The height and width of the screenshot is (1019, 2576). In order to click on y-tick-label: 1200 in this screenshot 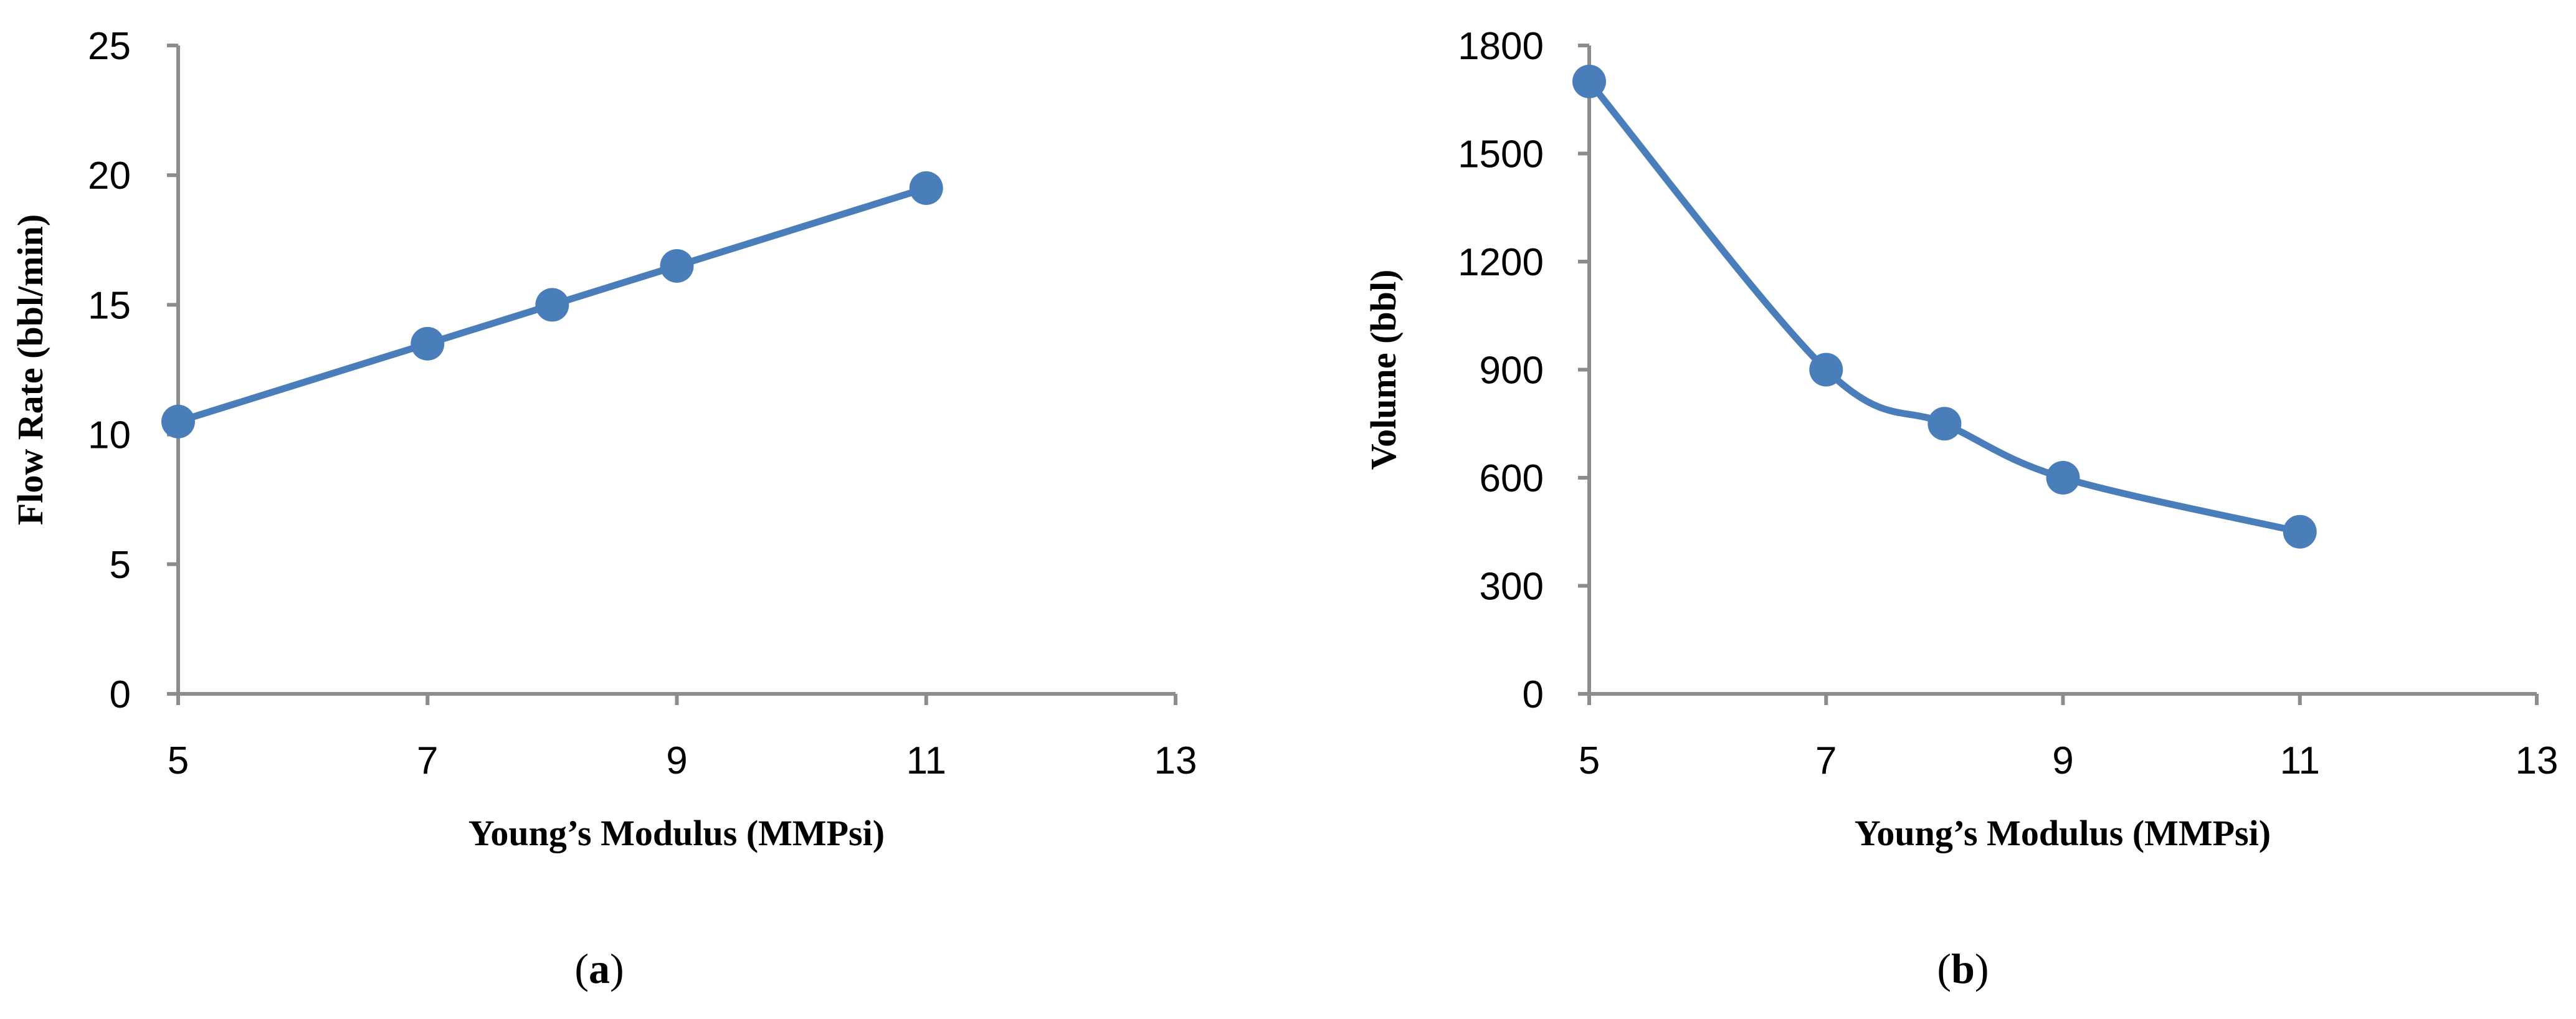, I will do `click(1501, 262)`.